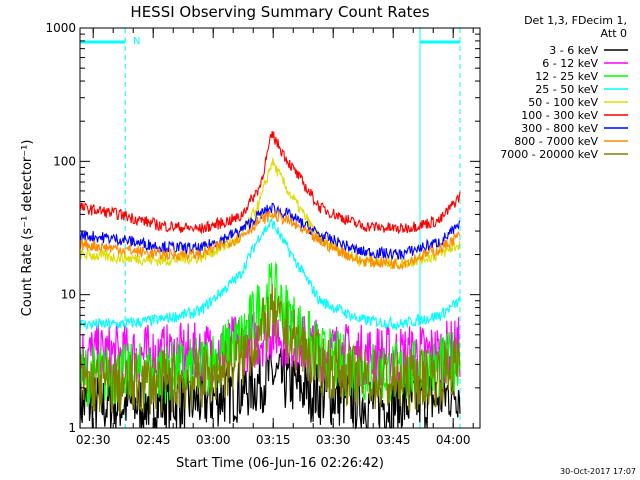 This screenshot has height=480, width=640. I want to click on x-tick-label: 03:30, so click(333, 440).